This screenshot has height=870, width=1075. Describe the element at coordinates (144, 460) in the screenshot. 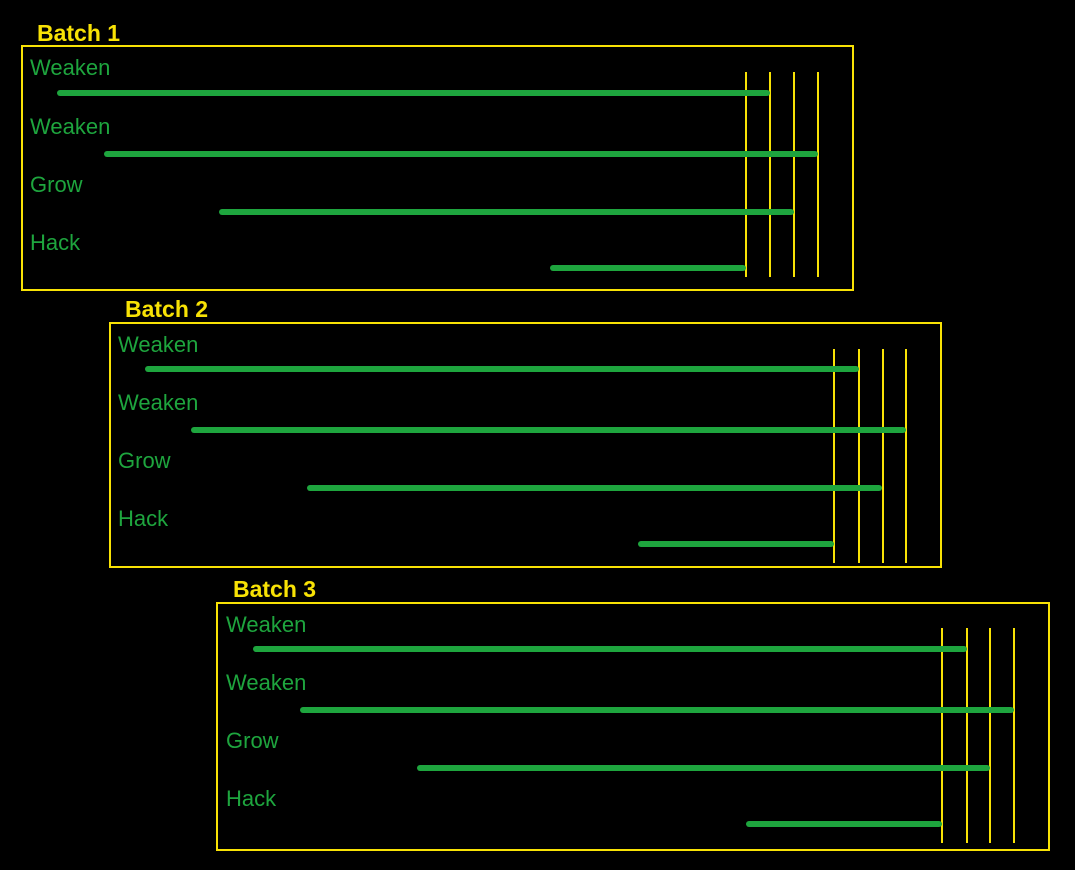

I see `batch-2-row-3-label: Grow` at that location.